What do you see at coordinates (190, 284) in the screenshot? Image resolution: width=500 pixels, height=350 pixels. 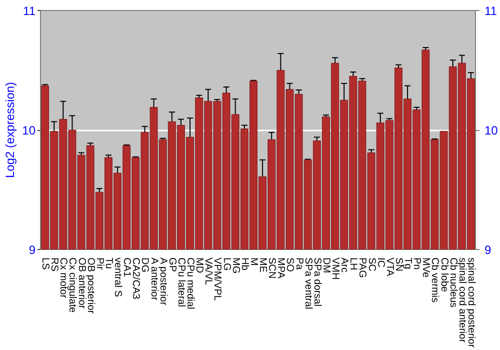 I see `x-tick-label: CPu medial` at bounding box center [190, 284].